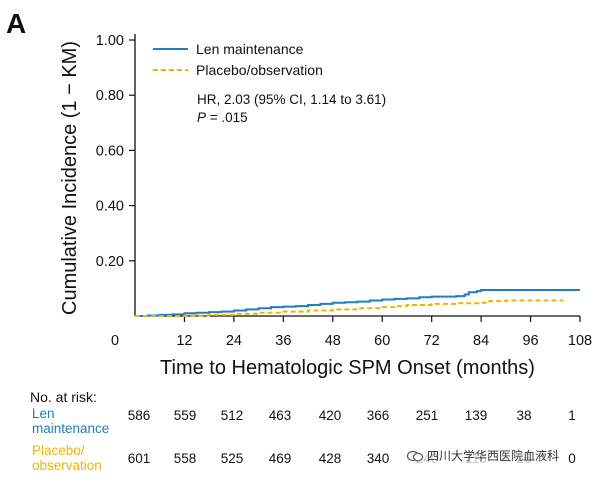 This screenshot has width=598, height=479. What do you see at coordinates (572, 458) in the screenshot?
I see `risk-value: 0` at bounding box center [572, 458].